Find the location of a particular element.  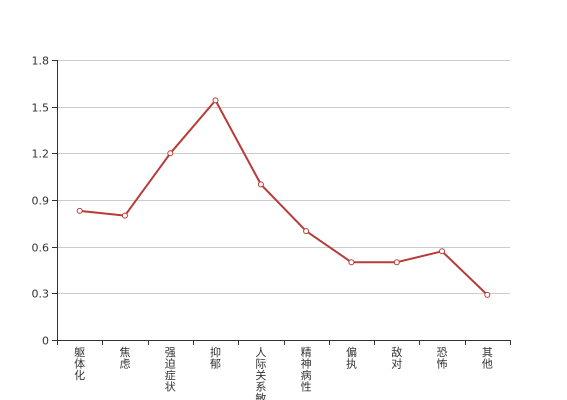

x-tick-label: 抑郁 is located at coordinates (215, 358).